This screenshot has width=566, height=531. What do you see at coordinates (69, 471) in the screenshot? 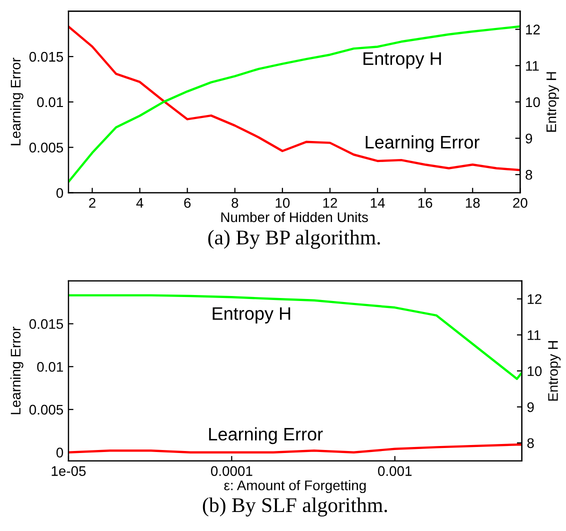
I see `x-tick-label: 1e-05` at bounding box center [69, 471].